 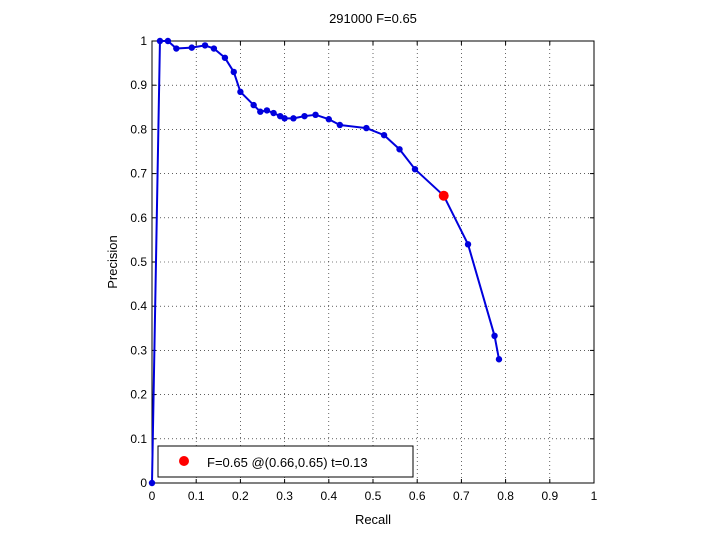 What do you see at coordinates (184, 461) in the screenshot?
I see `legend-marker` at bounding box center [184, 461].